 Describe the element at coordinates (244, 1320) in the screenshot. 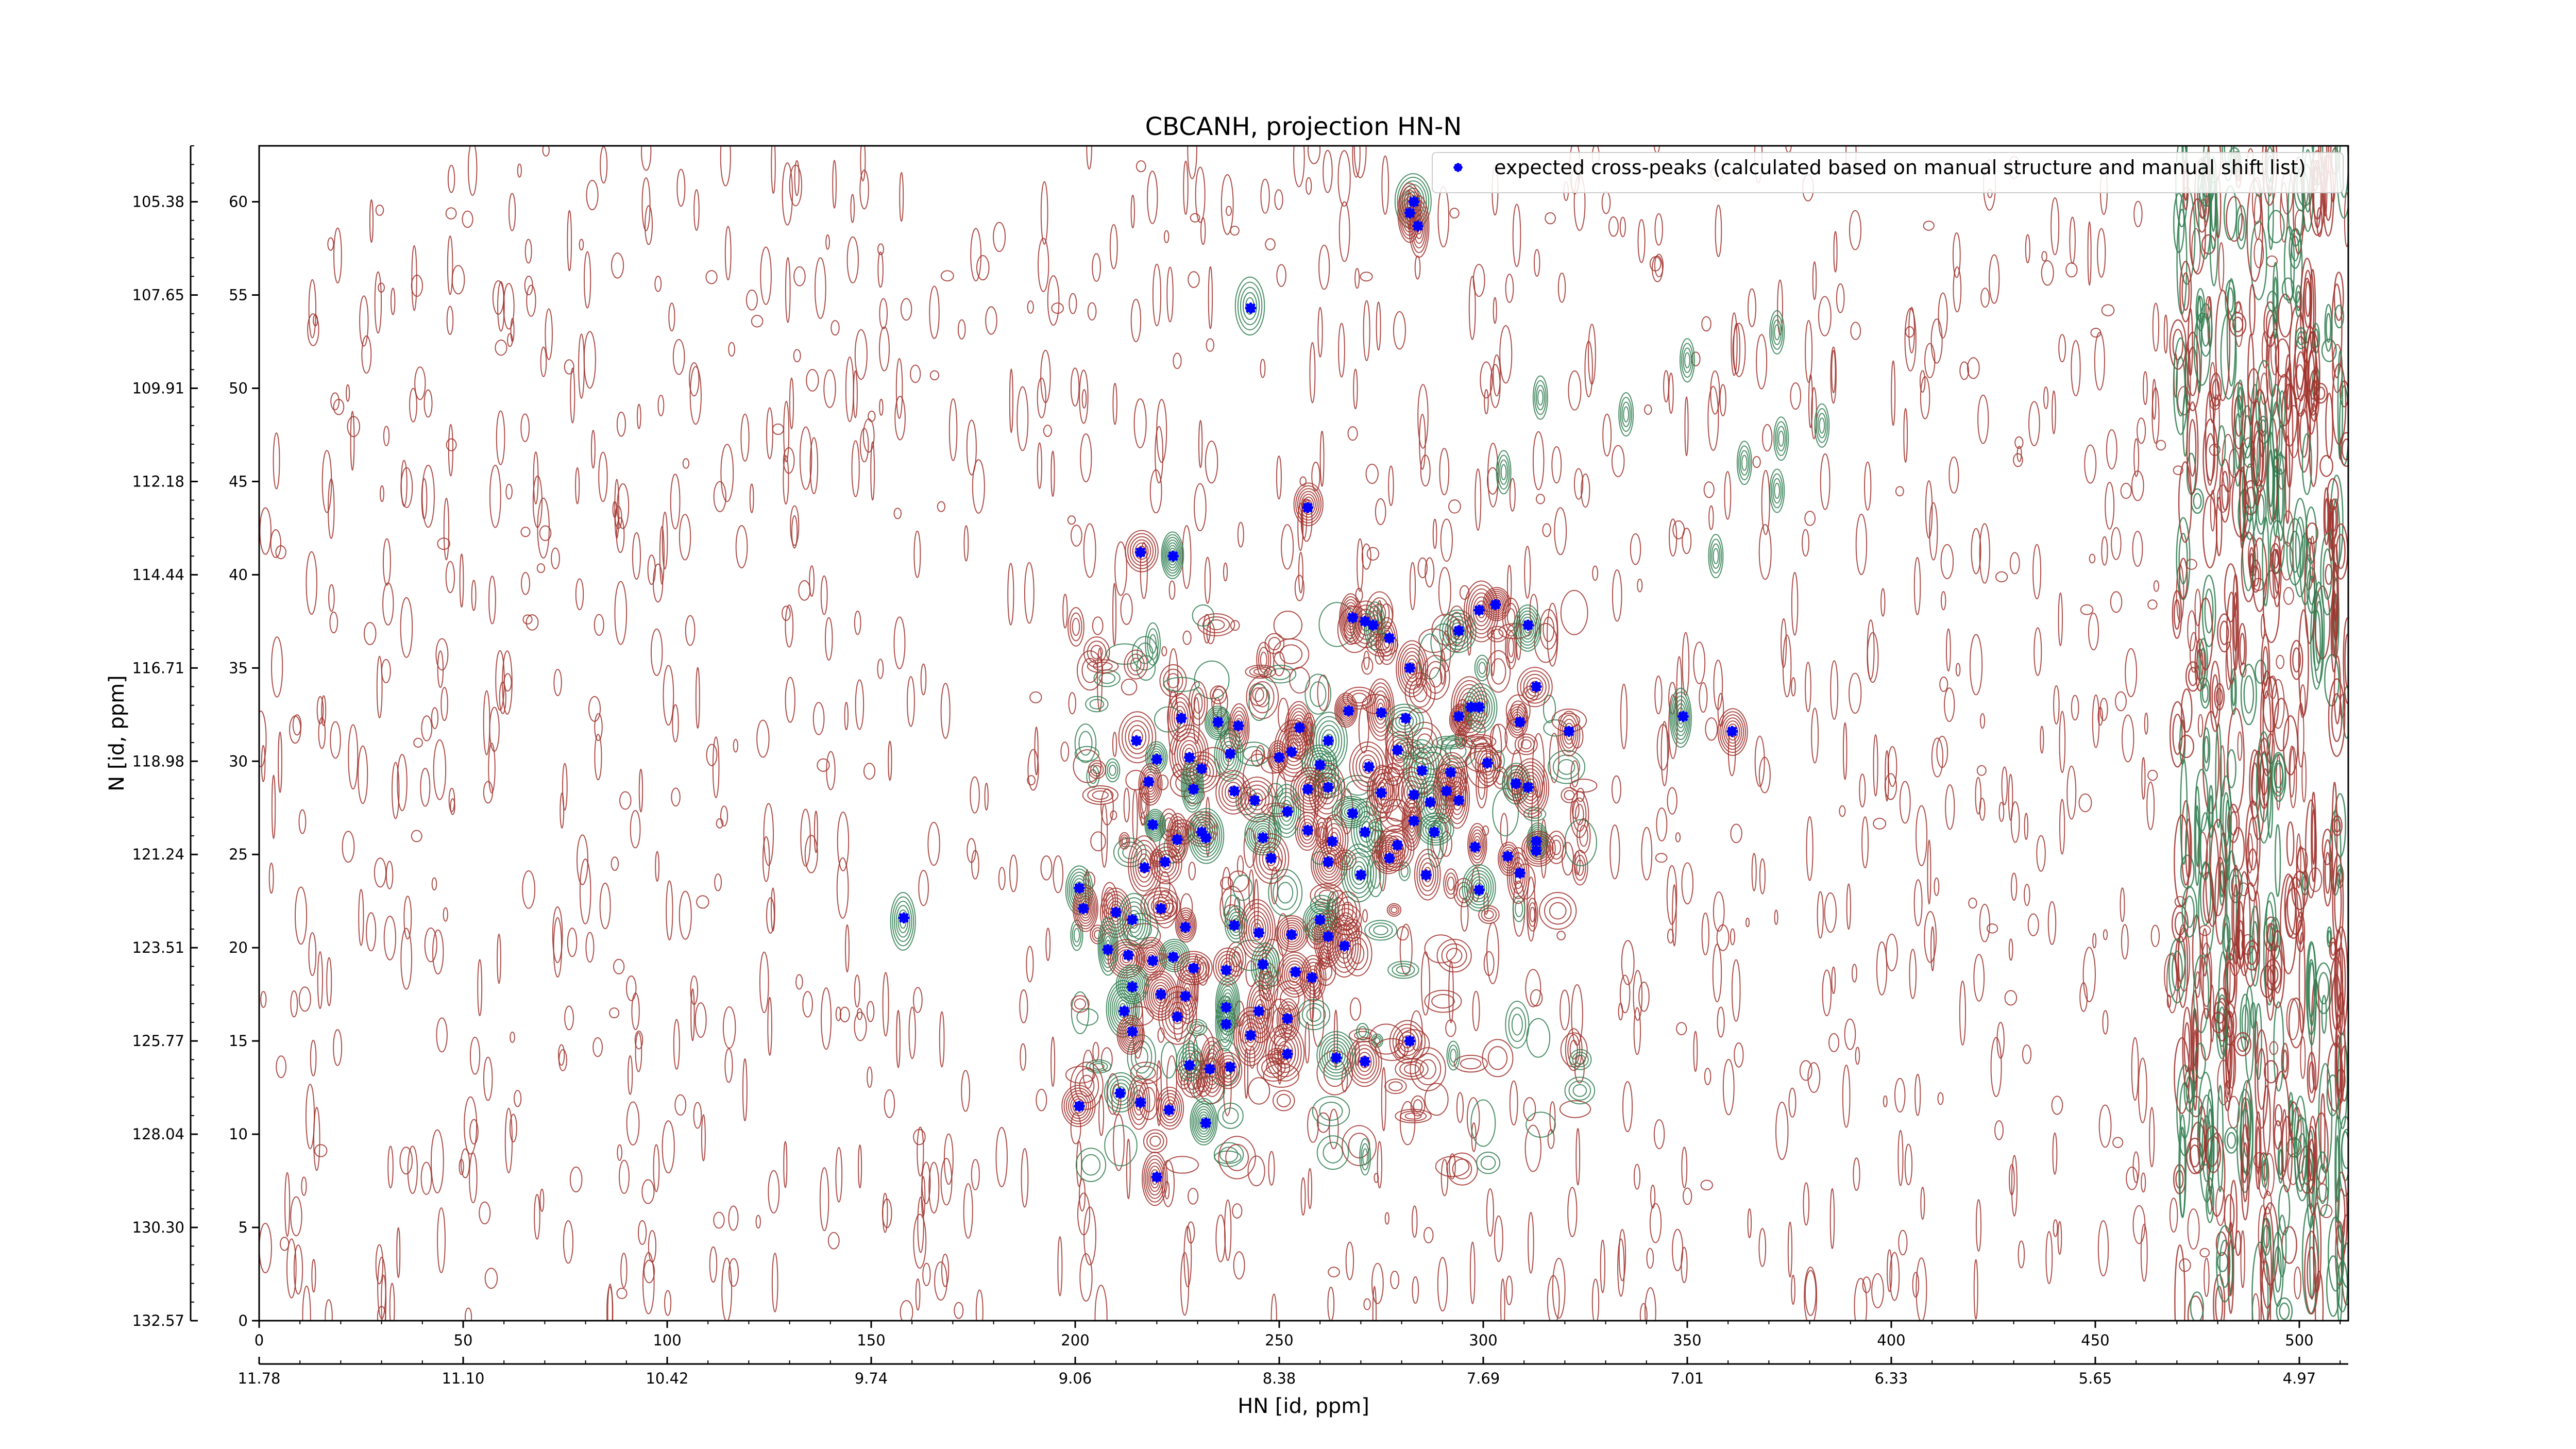

I see `y-tick-label: 0` at that location.